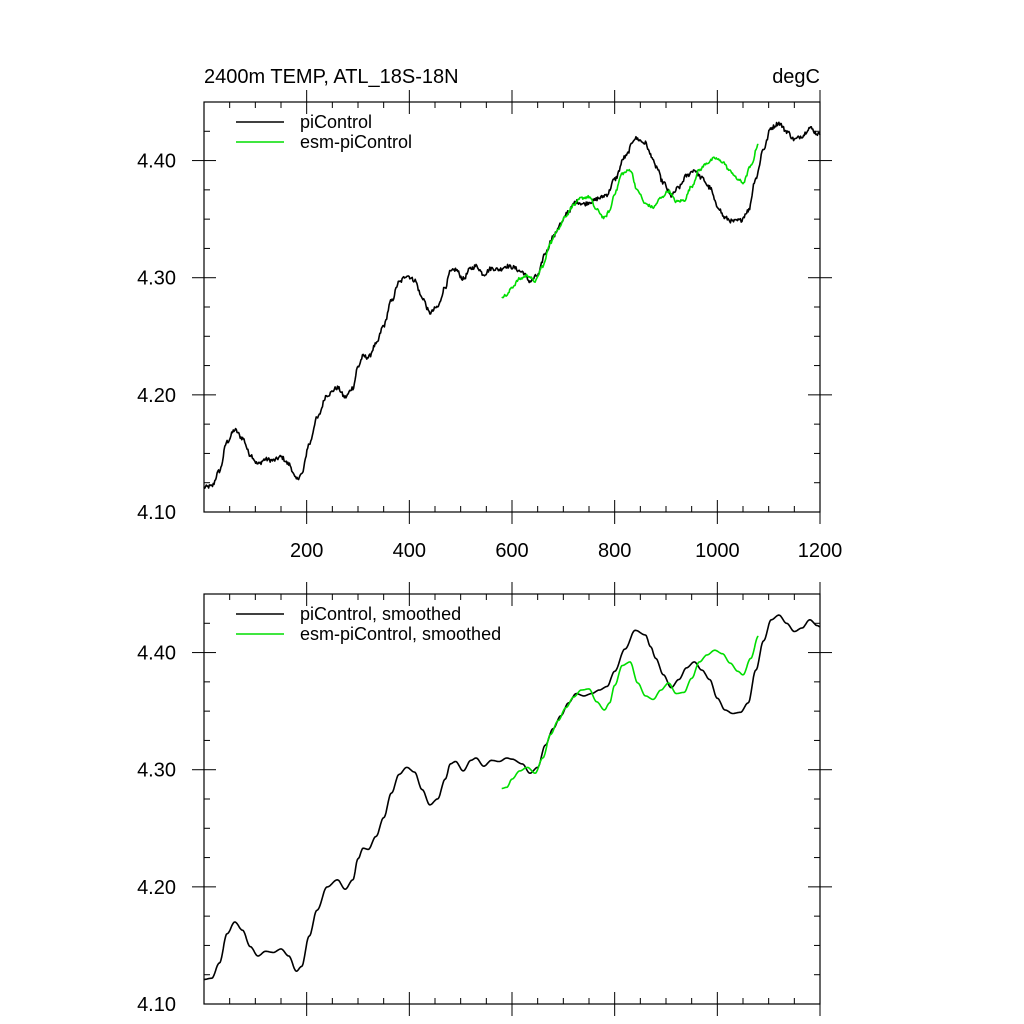  Describe the element at coordinates (717, 551) in the screenshot. I see `x-tick-label: 1000` at that location.